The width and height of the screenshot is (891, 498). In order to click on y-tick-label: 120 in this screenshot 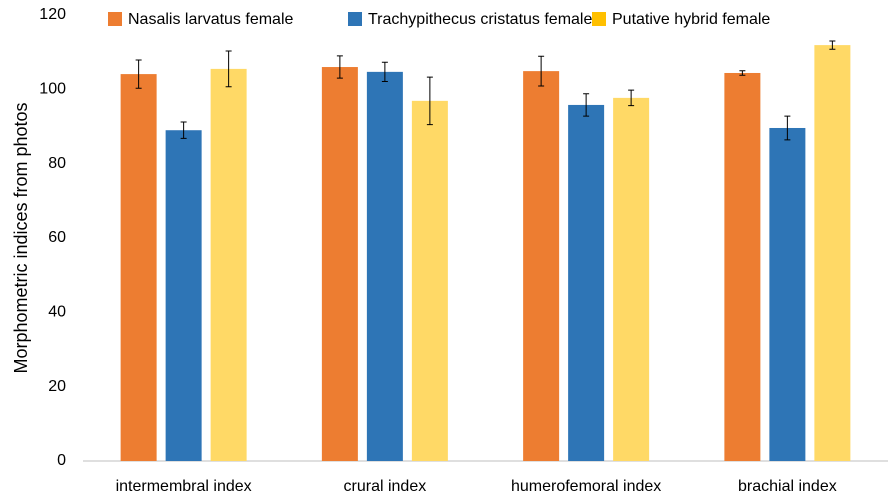, I will do `click(52, 14)`.